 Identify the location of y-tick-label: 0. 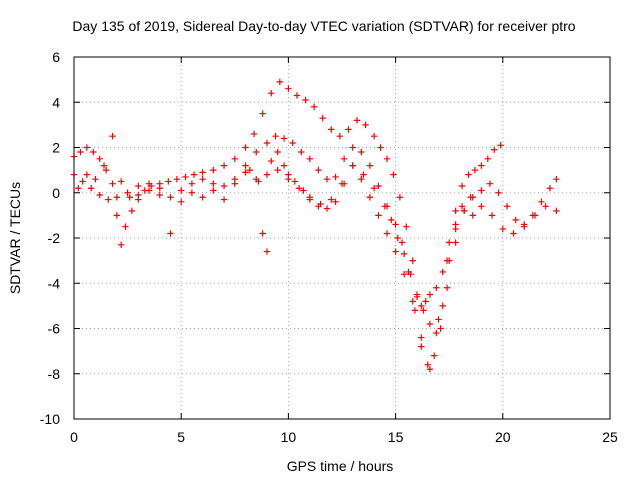
(56, 193).